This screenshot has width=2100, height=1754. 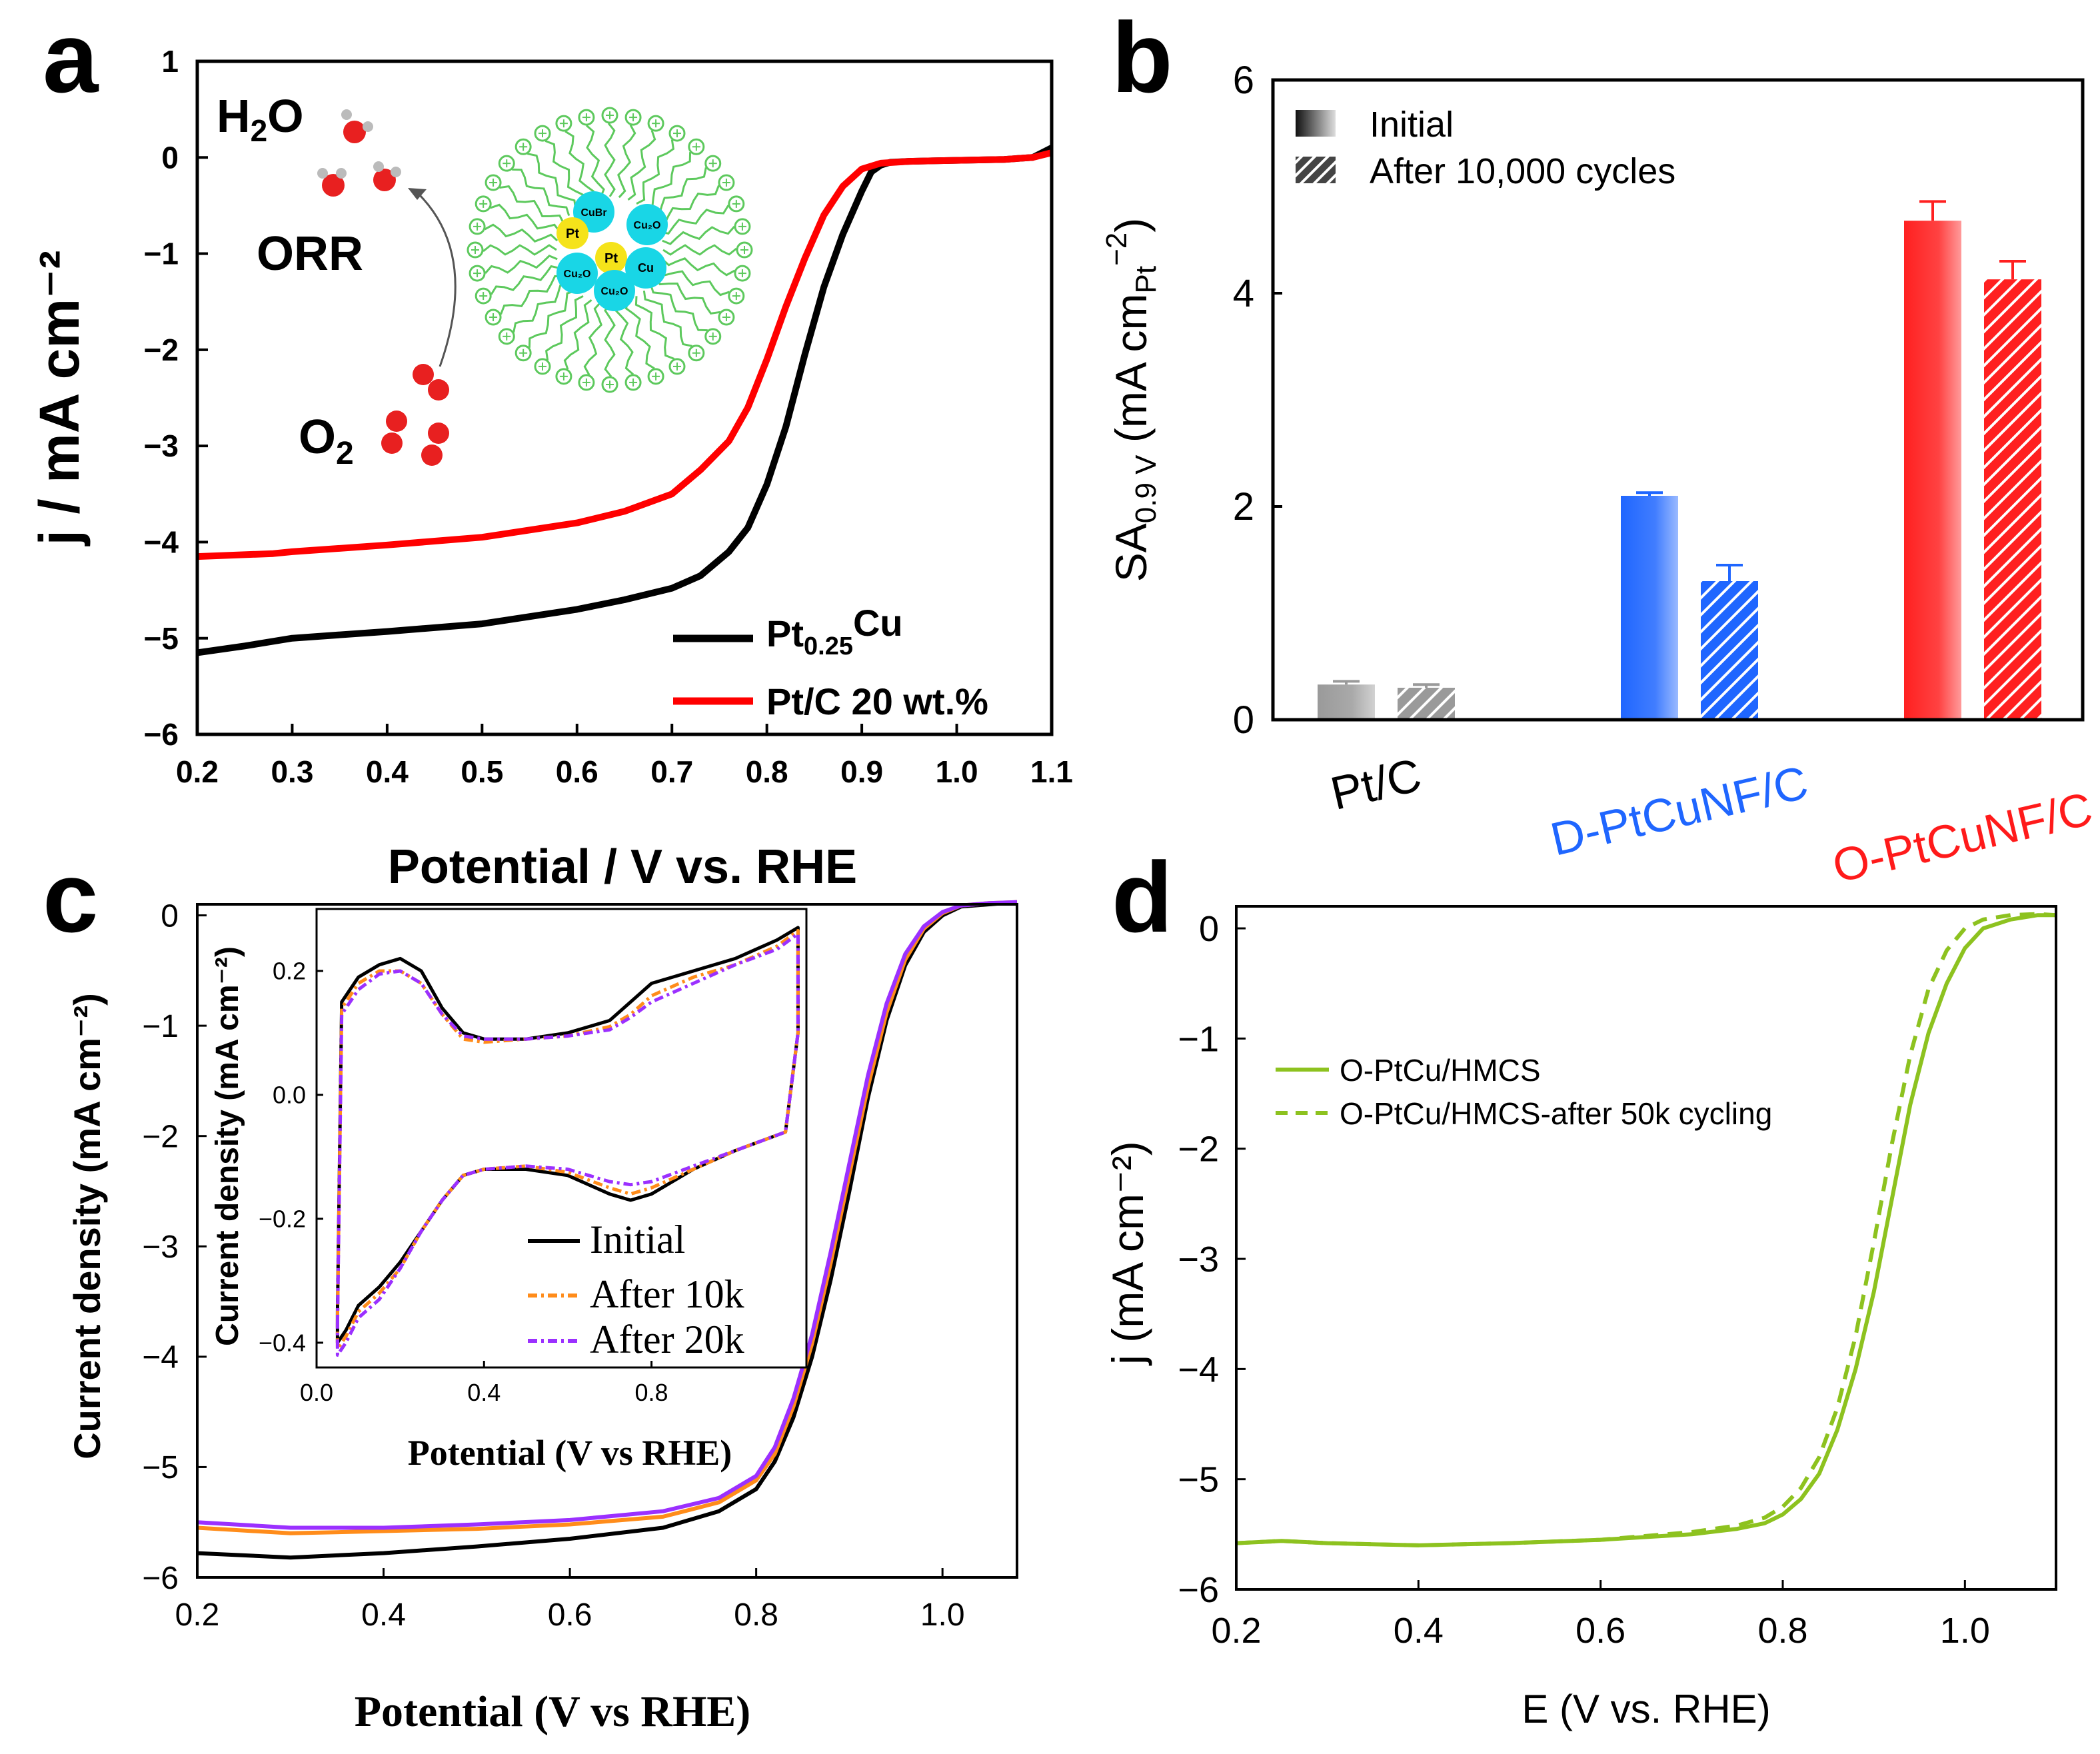 I want to click on water-oxygen-atom, so click(x=384, y=180).